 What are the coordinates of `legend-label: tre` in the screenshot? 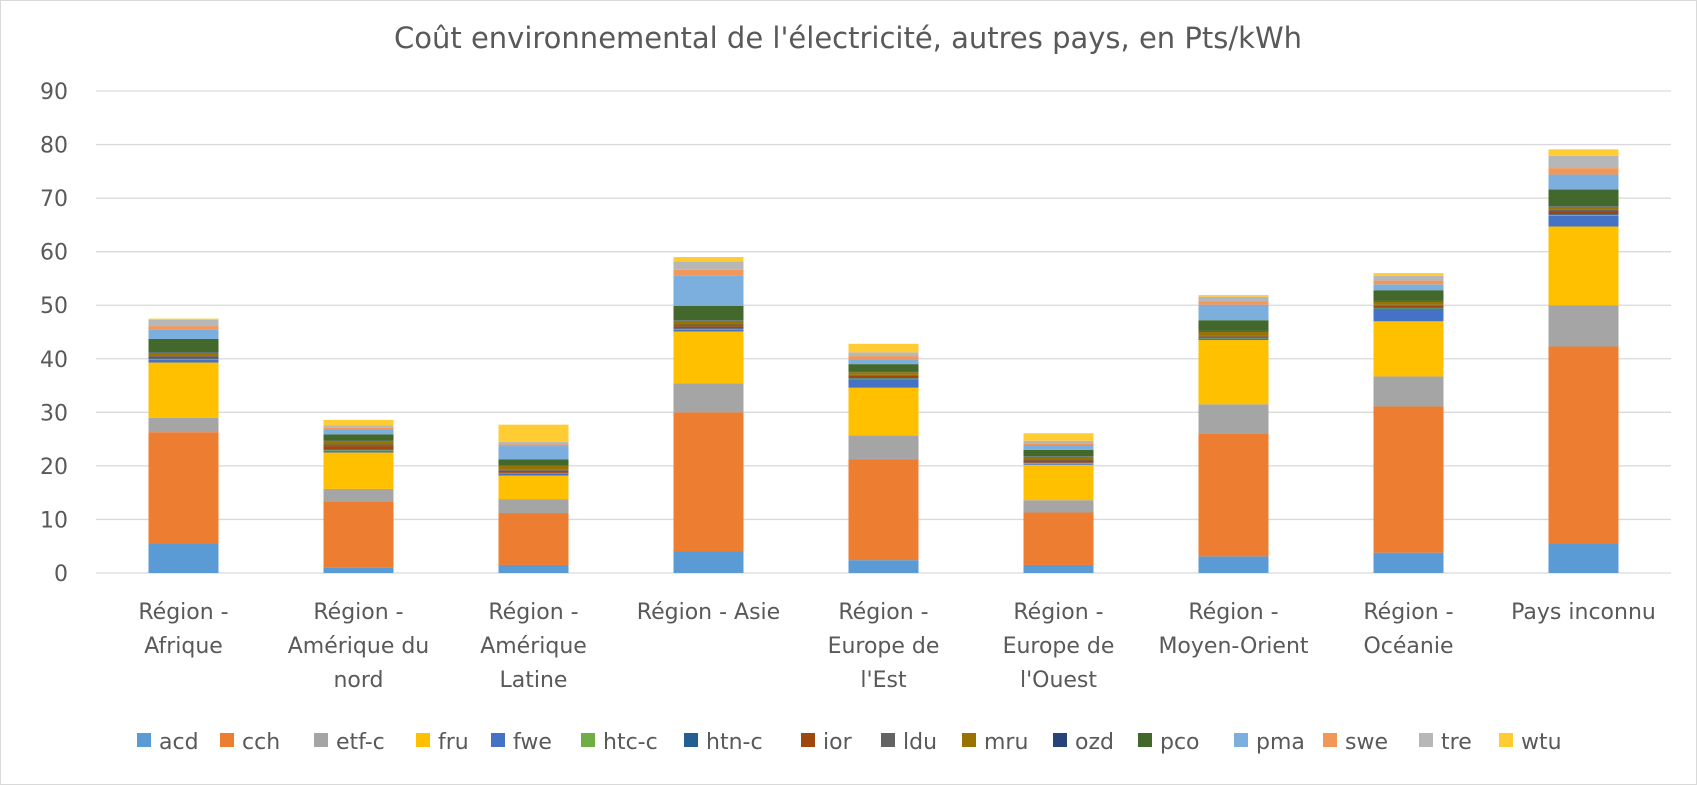 It's located at (1456, 742).